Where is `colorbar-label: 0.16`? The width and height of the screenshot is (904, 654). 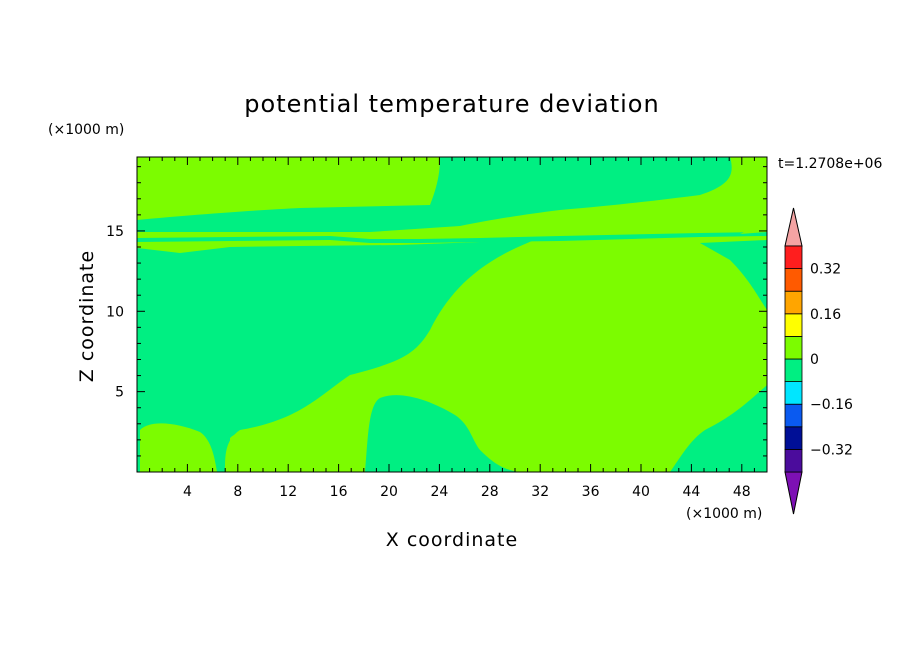
colorbar-label: 0.16 is located at coordinates (825, 315).